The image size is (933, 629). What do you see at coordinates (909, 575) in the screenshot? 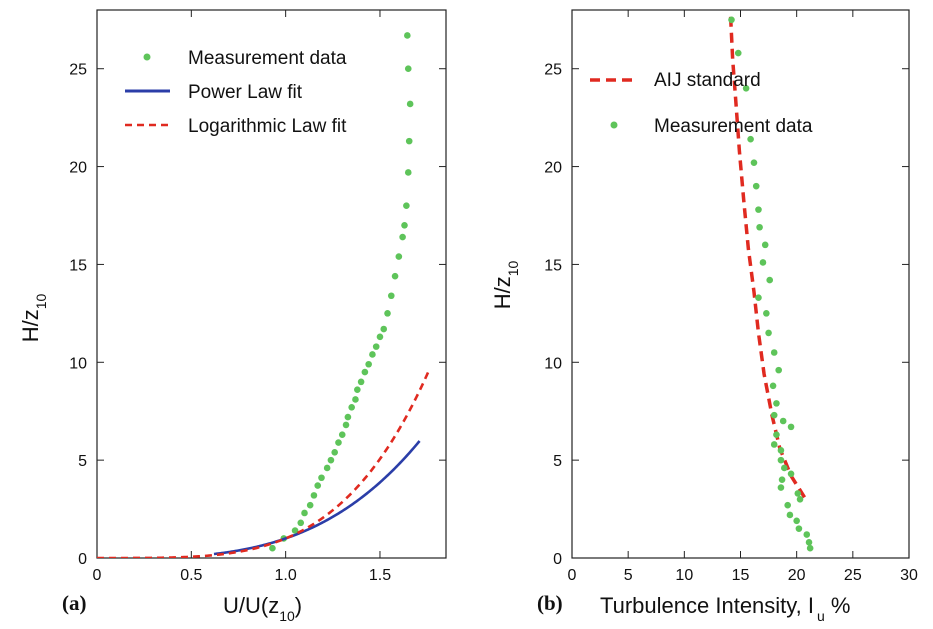
I see `x-tick-label: 30` at bounding box center [909, 575].